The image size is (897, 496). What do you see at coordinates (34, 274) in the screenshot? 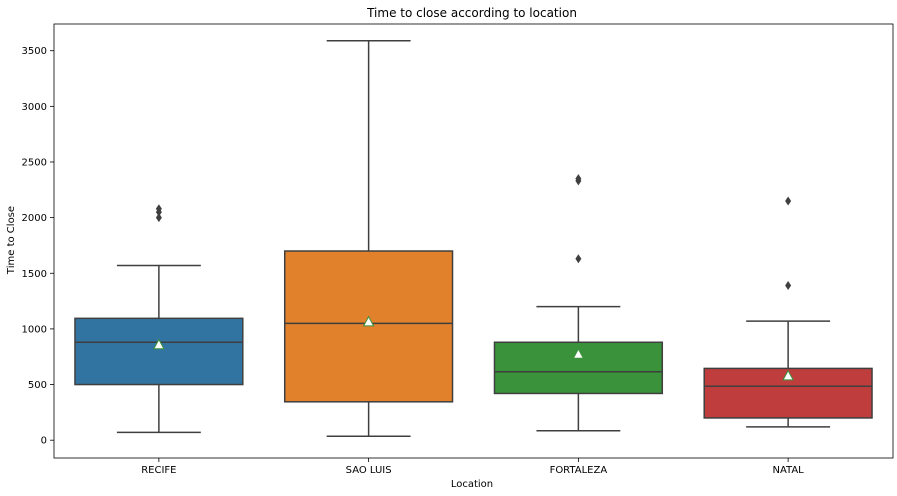
I see `y-tick-label: 1500` at bounding box center [34, 274].